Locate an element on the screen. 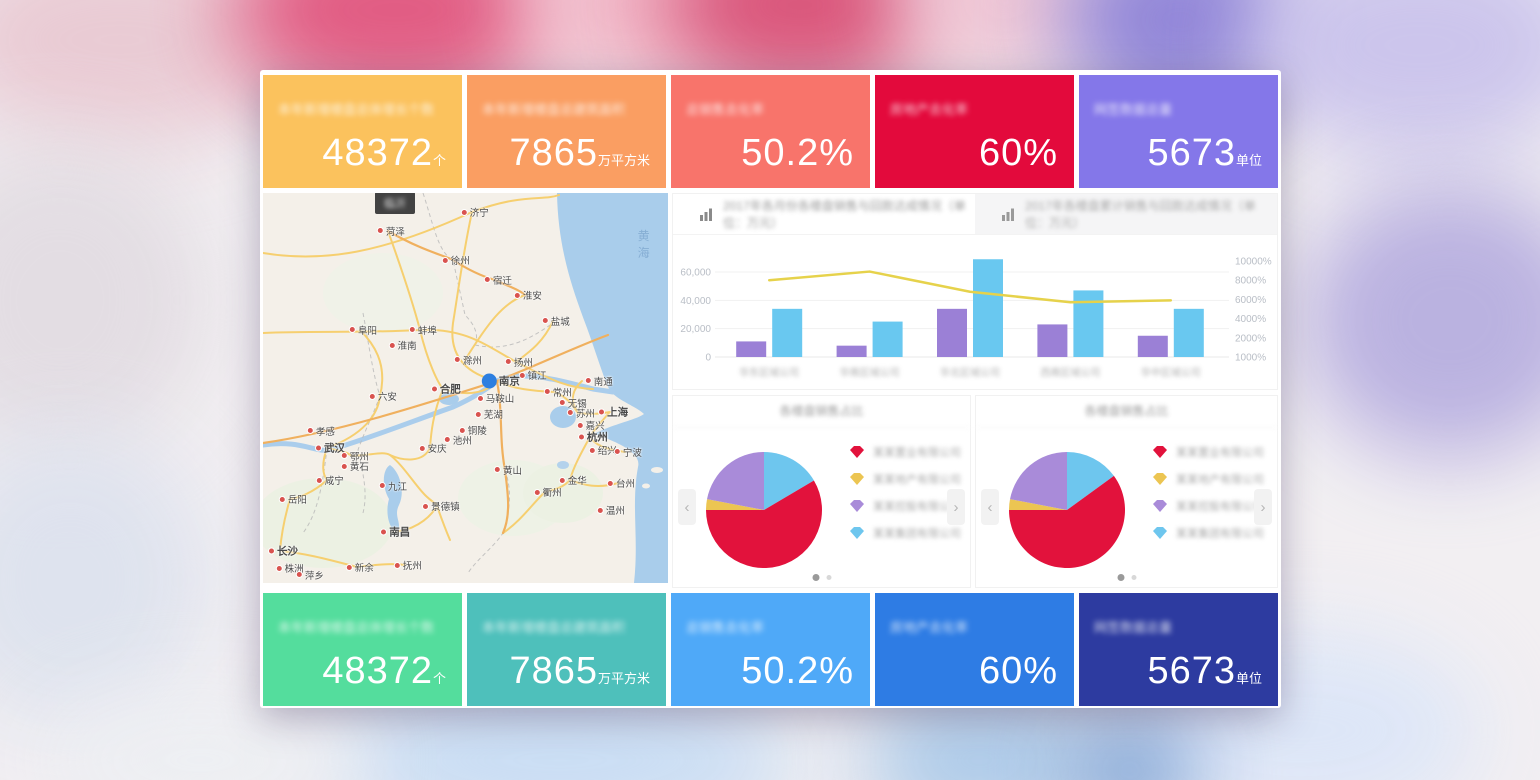 The image size is (1540, 780). city-name: 孝感 is located at coordinates (325, 432).